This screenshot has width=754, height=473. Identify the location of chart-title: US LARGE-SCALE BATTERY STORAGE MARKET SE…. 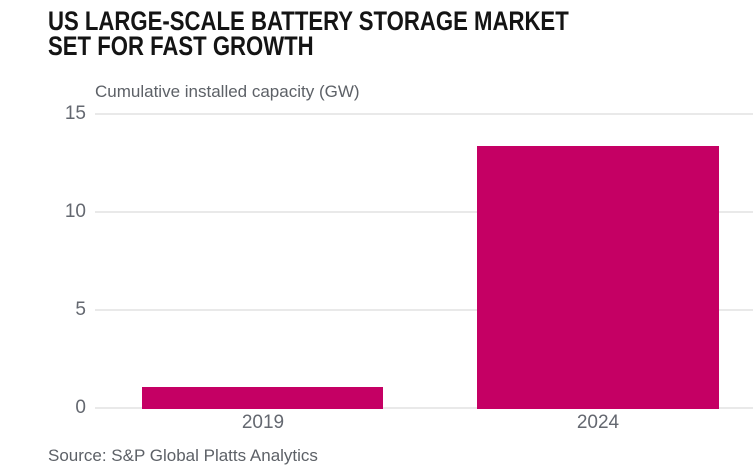
(308, 33).